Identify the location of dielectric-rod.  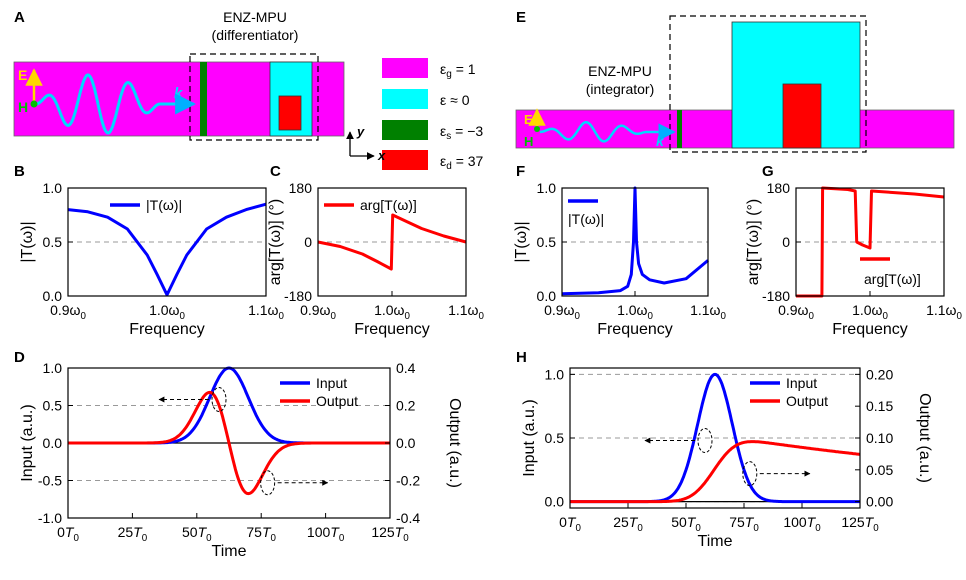
(290, 113).